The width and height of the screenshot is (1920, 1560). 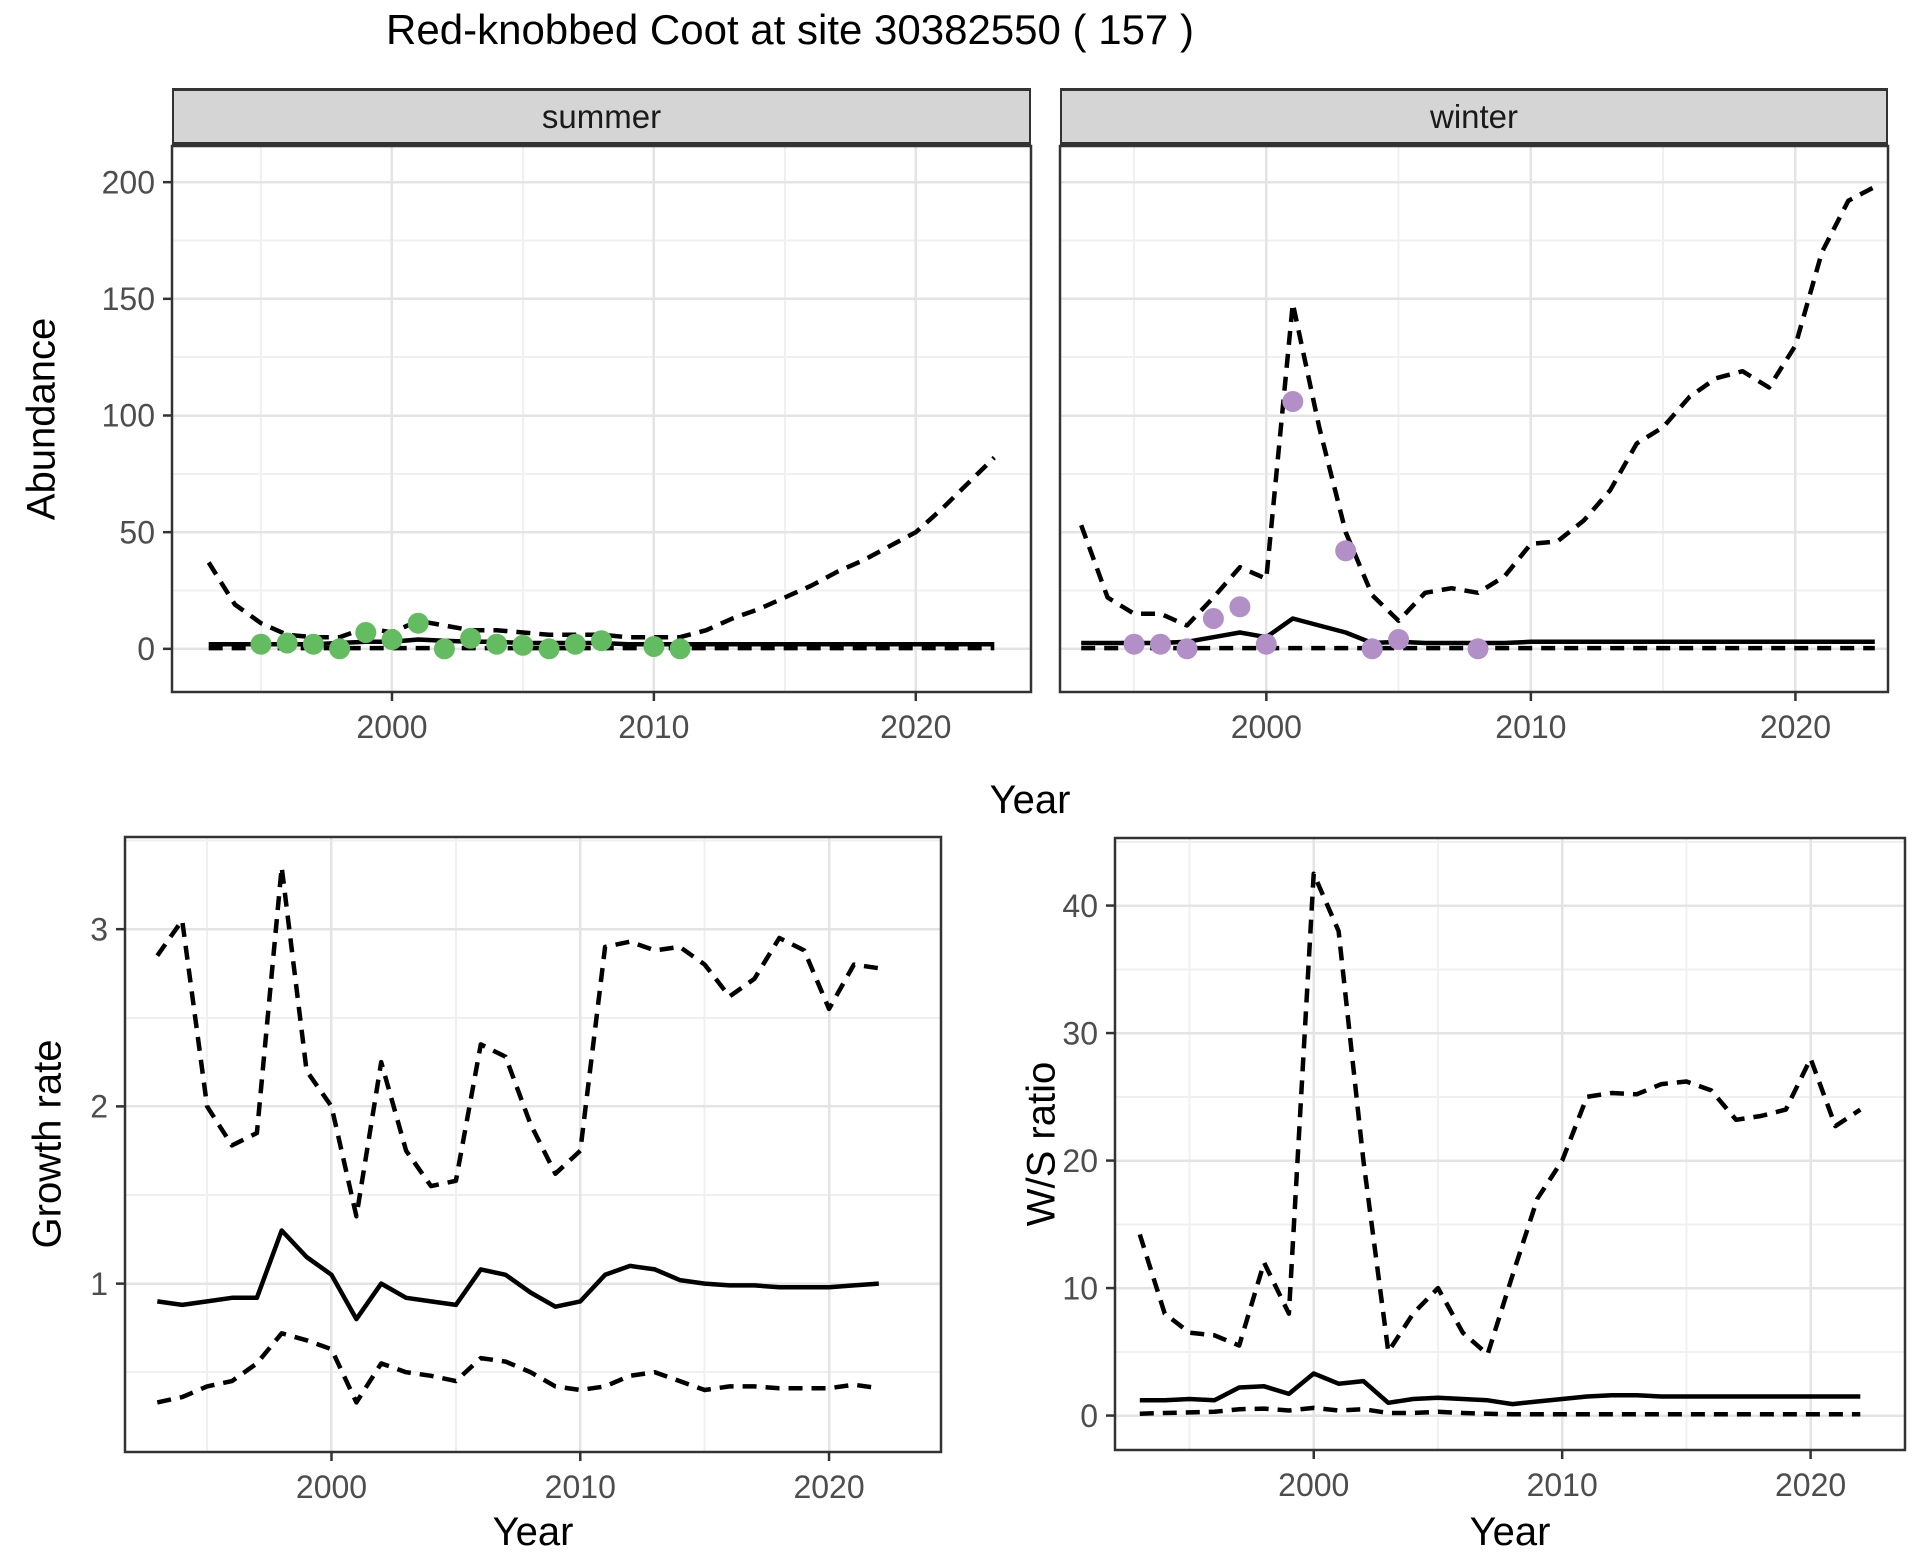 I want to click on facet-strip-summer: summer, so click(x=601, y=117).